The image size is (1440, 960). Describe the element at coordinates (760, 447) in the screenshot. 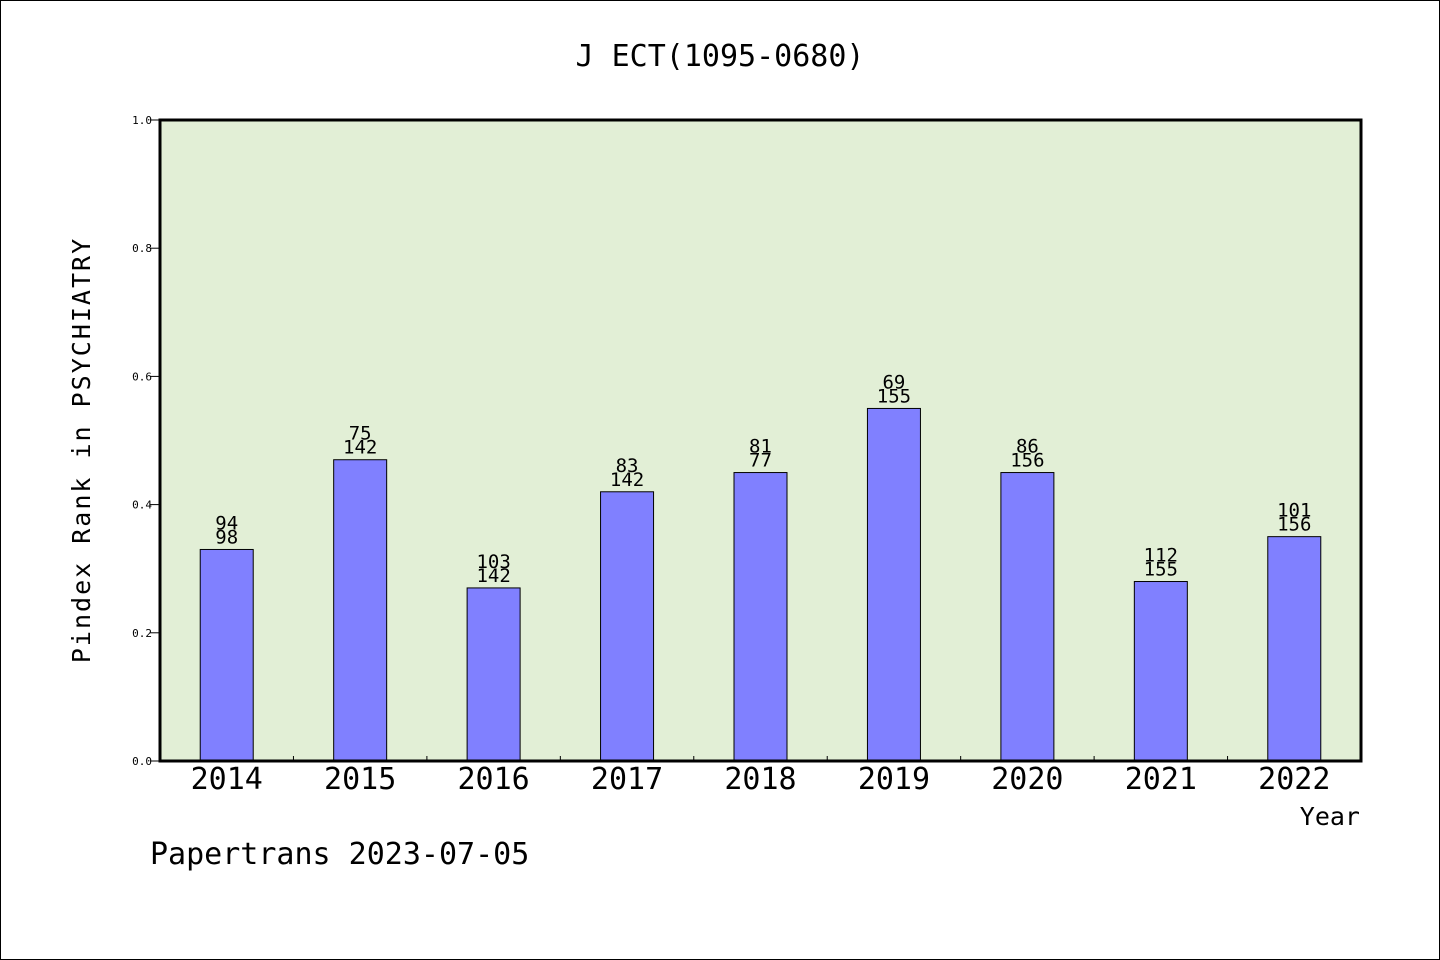

I see `bar-label-top: 81` at that location.